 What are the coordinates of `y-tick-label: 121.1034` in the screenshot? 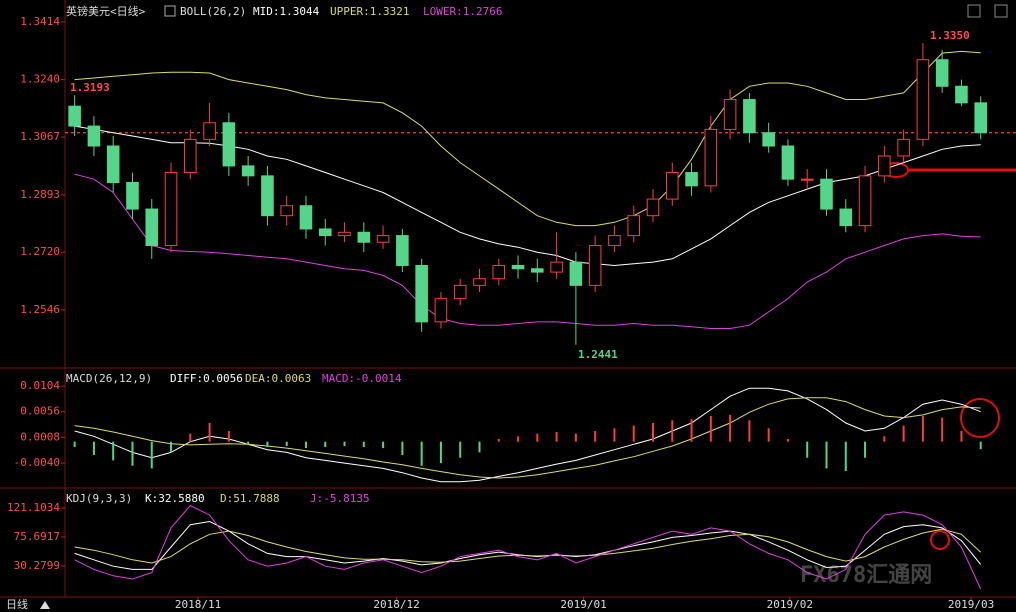 It's located at (33, 507).